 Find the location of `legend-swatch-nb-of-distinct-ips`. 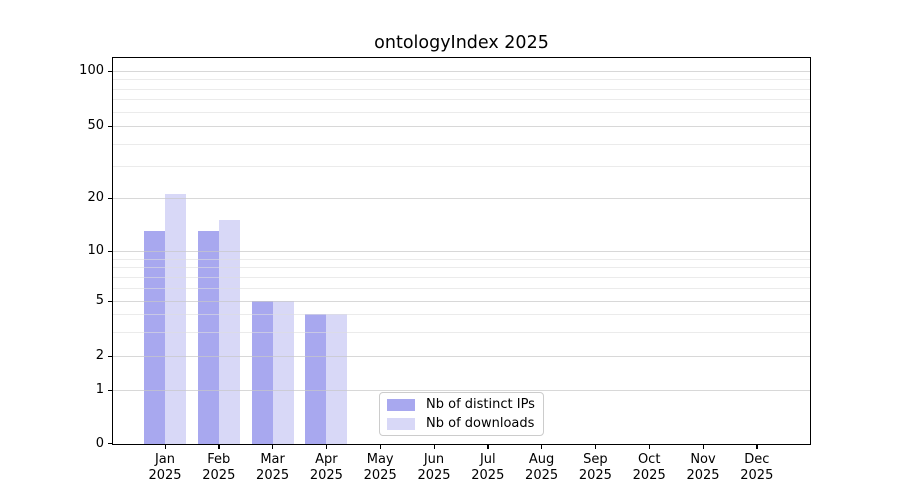

legend-swatch-nb-of-distinct-ips is located at coordinates (401, 404).